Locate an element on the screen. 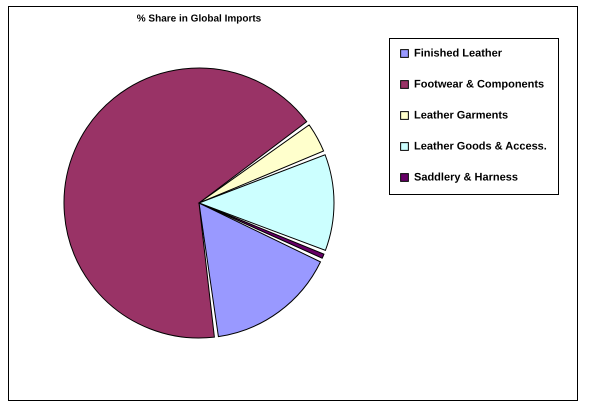 The width and height of the screenshot is (589, 407). legend-label: Leather Garments is located at coordinates (461, 116).